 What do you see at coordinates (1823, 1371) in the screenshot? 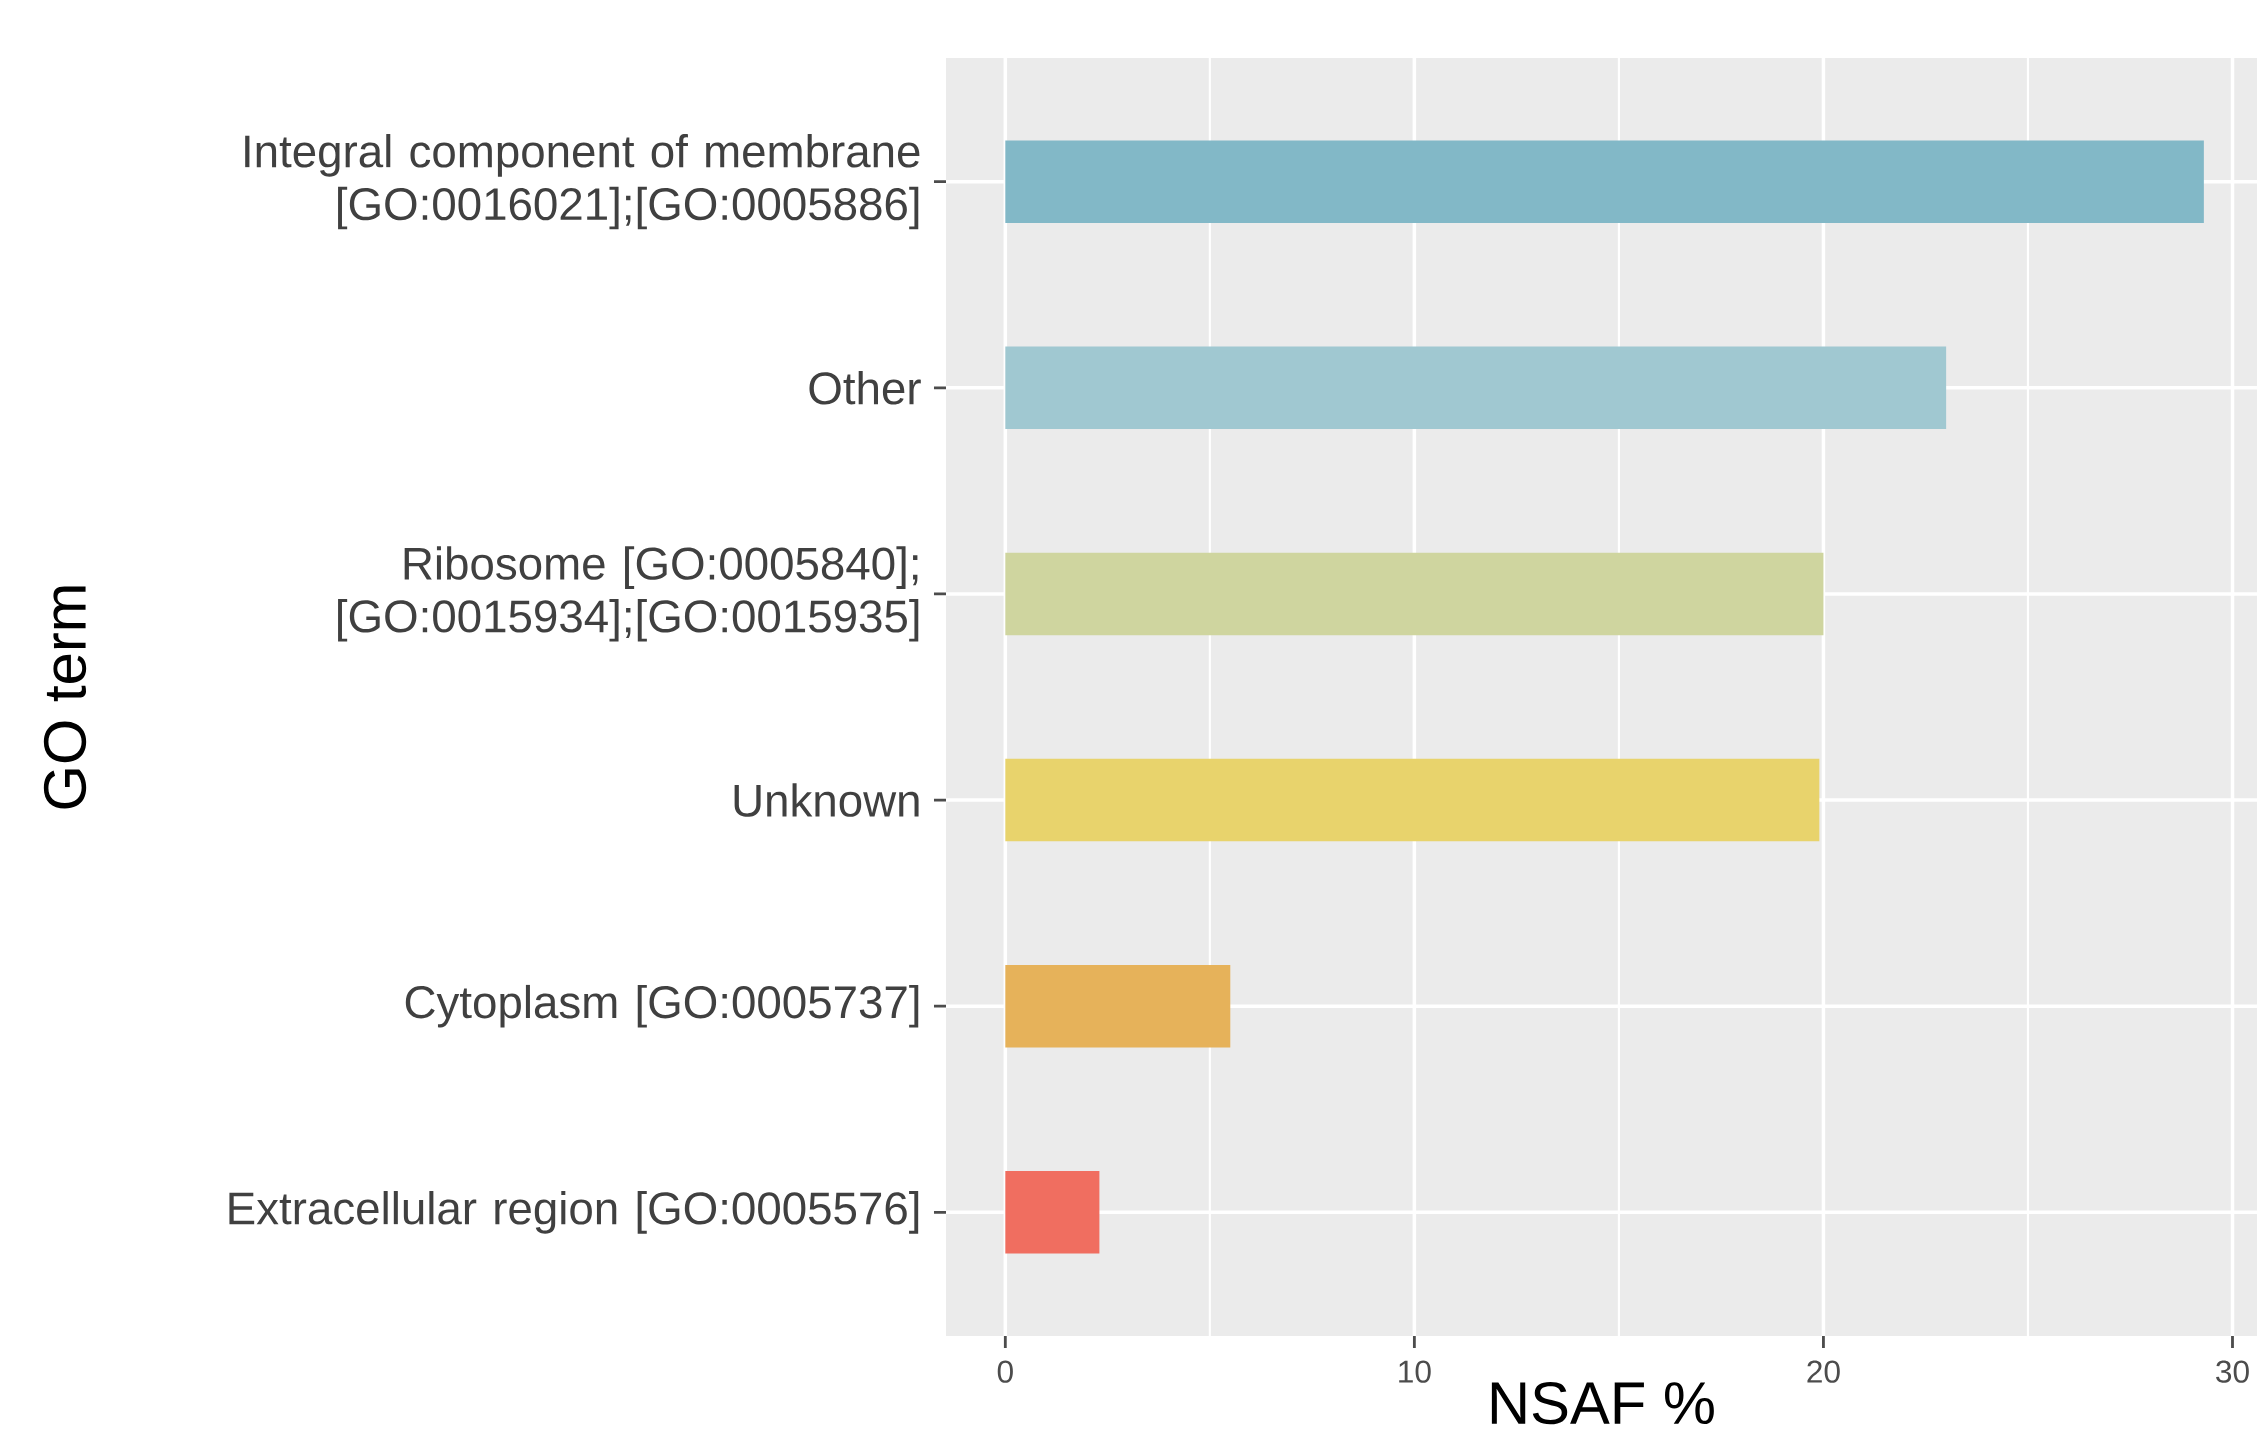
I see `x-tick-label: 20` at bounding box center [1823, 1371].